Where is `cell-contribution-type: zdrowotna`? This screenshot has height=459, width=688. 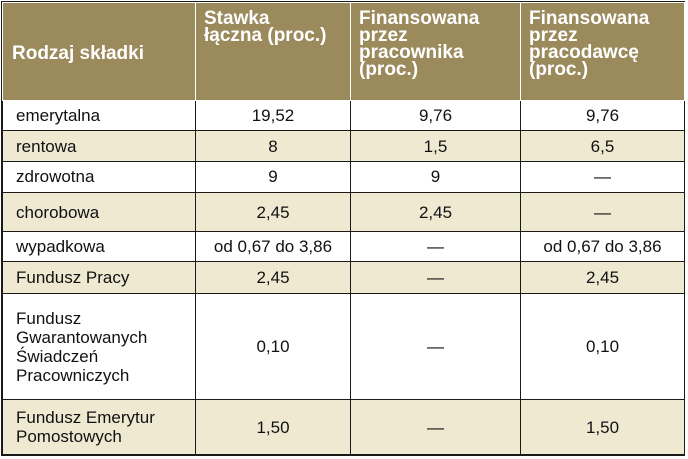
cell-contribution-type: zdrowotna is located at coordinates (99, 177).